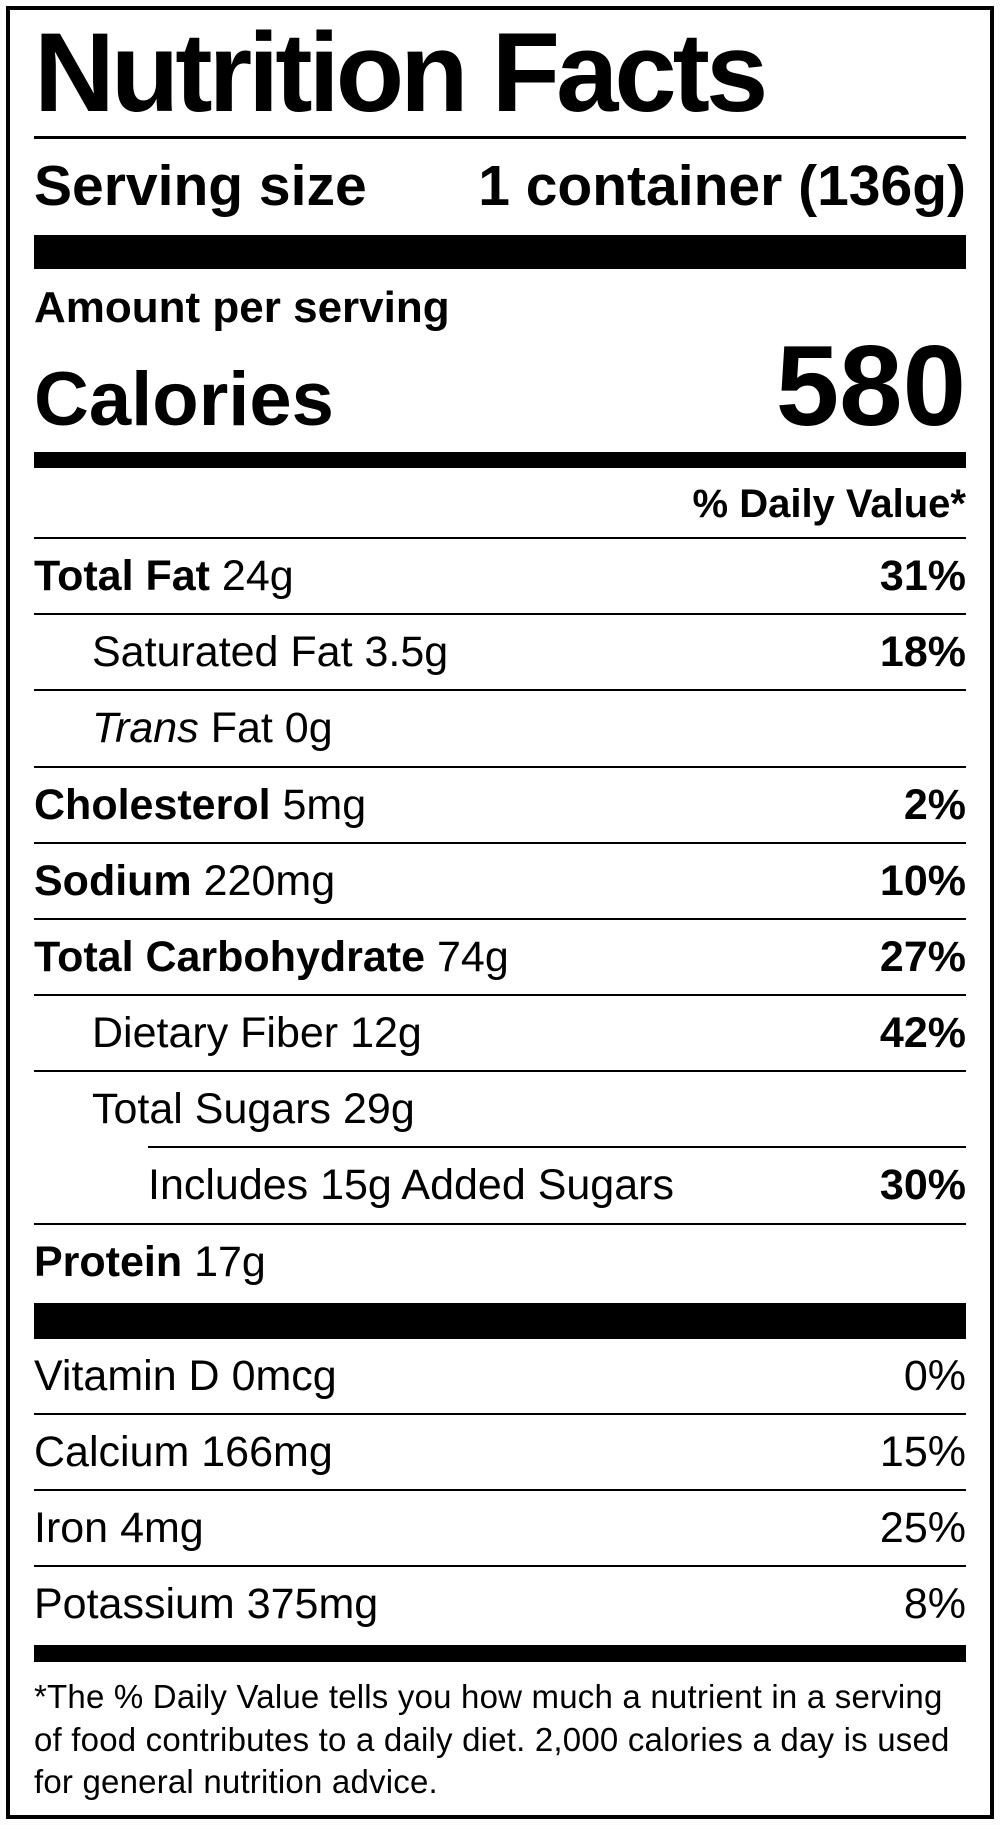 The width and height of the screenshot is (1000, 1825). Describe the element at coordinates (230, 956) in the screenshot. I see `nutrient-name: Total Carbohydrate` at that location.